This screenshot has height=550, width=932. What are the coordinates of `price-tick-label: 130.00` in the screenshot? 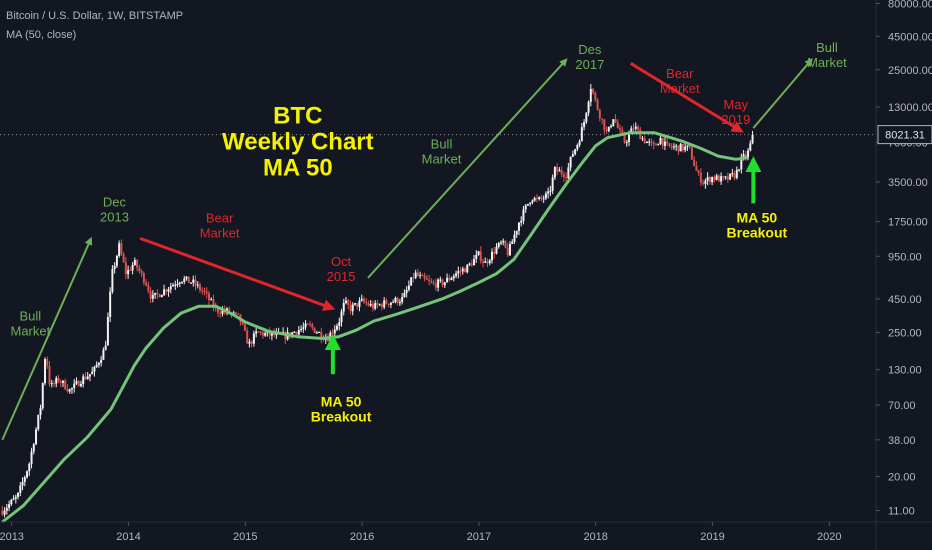 It's located at (905, 371).